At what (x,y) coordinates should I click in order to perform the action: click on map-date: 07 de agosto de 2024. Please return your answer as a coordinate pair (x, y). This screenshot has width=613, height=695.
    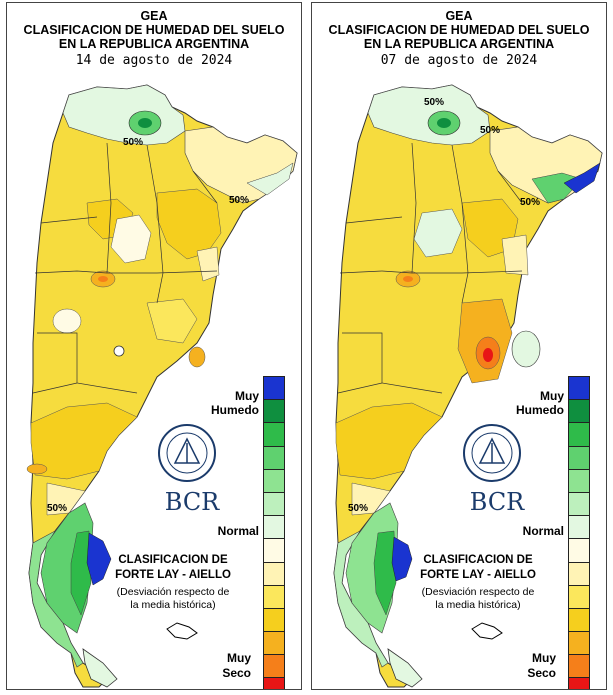
    Looking at the image, I should click on (459, 60).